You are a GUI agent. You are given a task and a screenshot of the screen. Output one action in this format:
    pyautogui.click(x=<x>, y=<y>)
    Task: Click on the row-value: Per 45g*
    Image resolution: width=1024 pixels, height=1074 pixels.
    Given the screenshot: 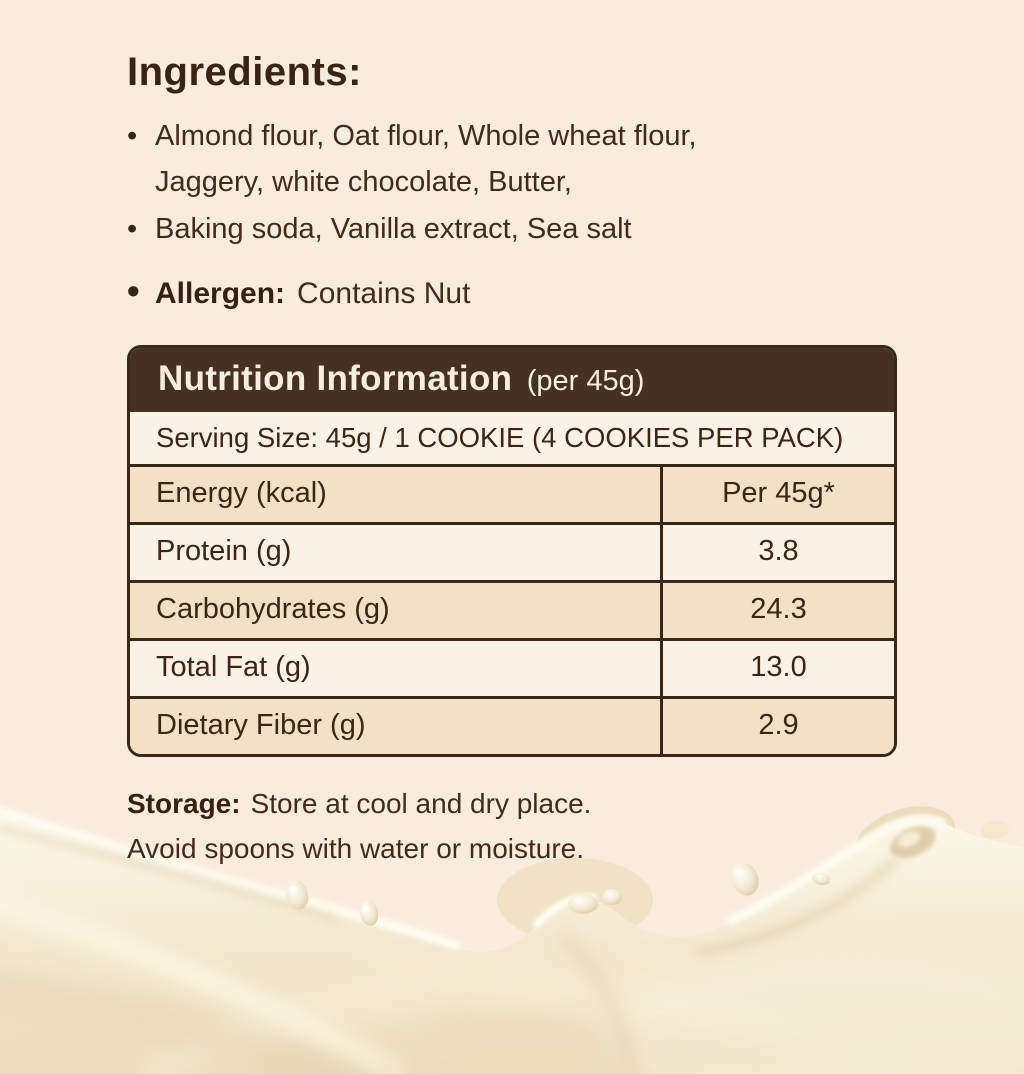 What is the action you would take?
    pyautogui.click(x=777, y=494)
    